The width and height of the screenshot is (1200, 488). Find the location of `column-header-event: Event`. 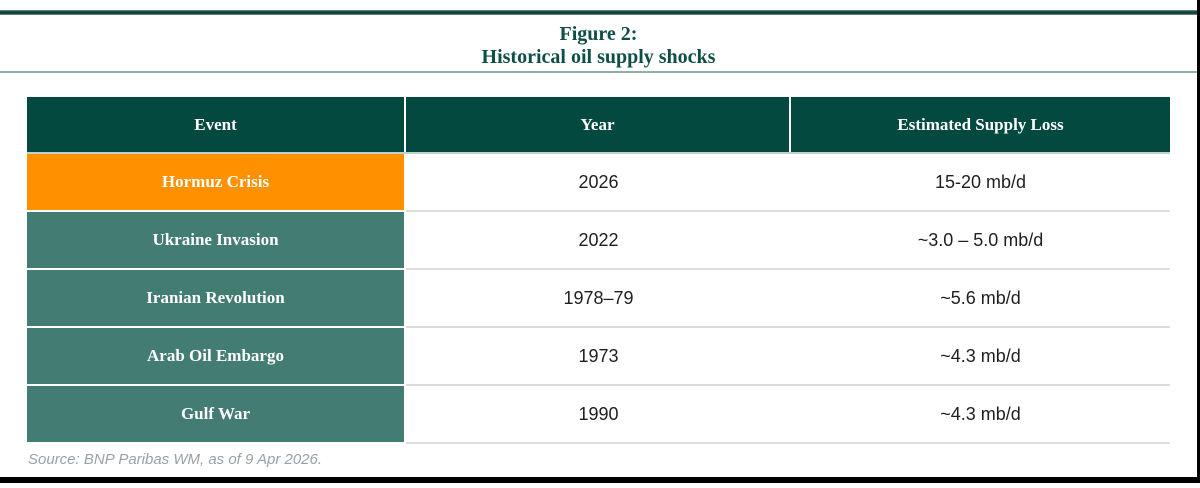

column-header-event: Event is located at coordinates (216, 124).